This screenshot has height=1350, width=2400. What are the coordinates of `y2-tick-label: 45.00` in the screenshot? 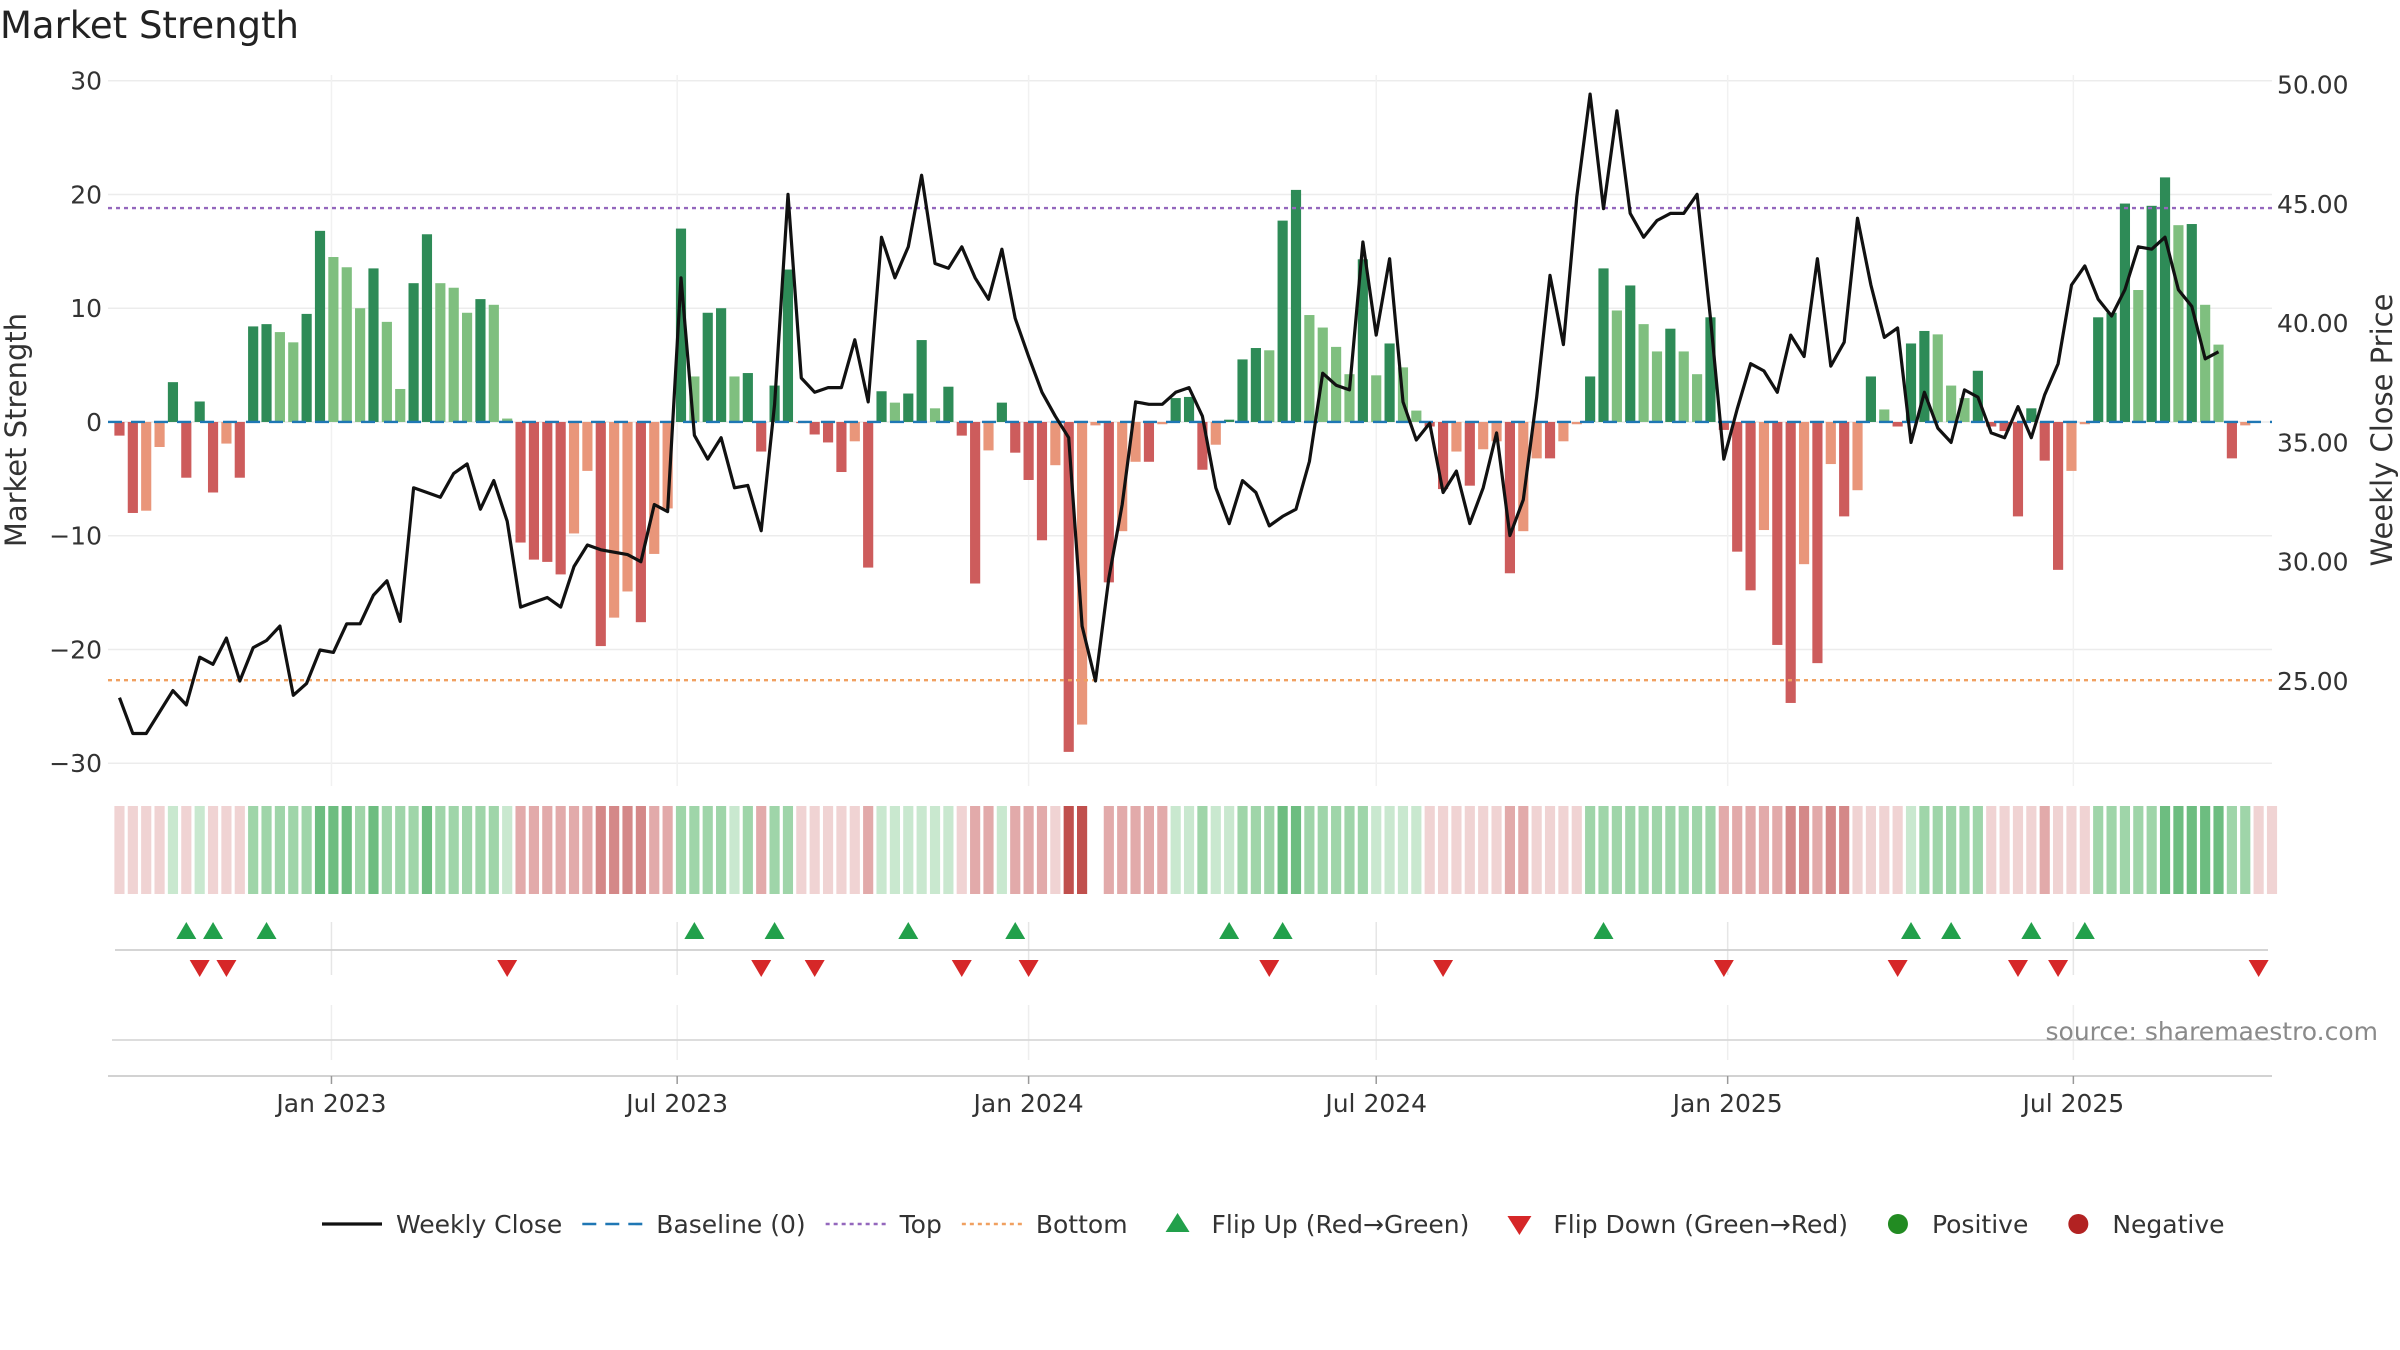 It's located at (2313, 204).